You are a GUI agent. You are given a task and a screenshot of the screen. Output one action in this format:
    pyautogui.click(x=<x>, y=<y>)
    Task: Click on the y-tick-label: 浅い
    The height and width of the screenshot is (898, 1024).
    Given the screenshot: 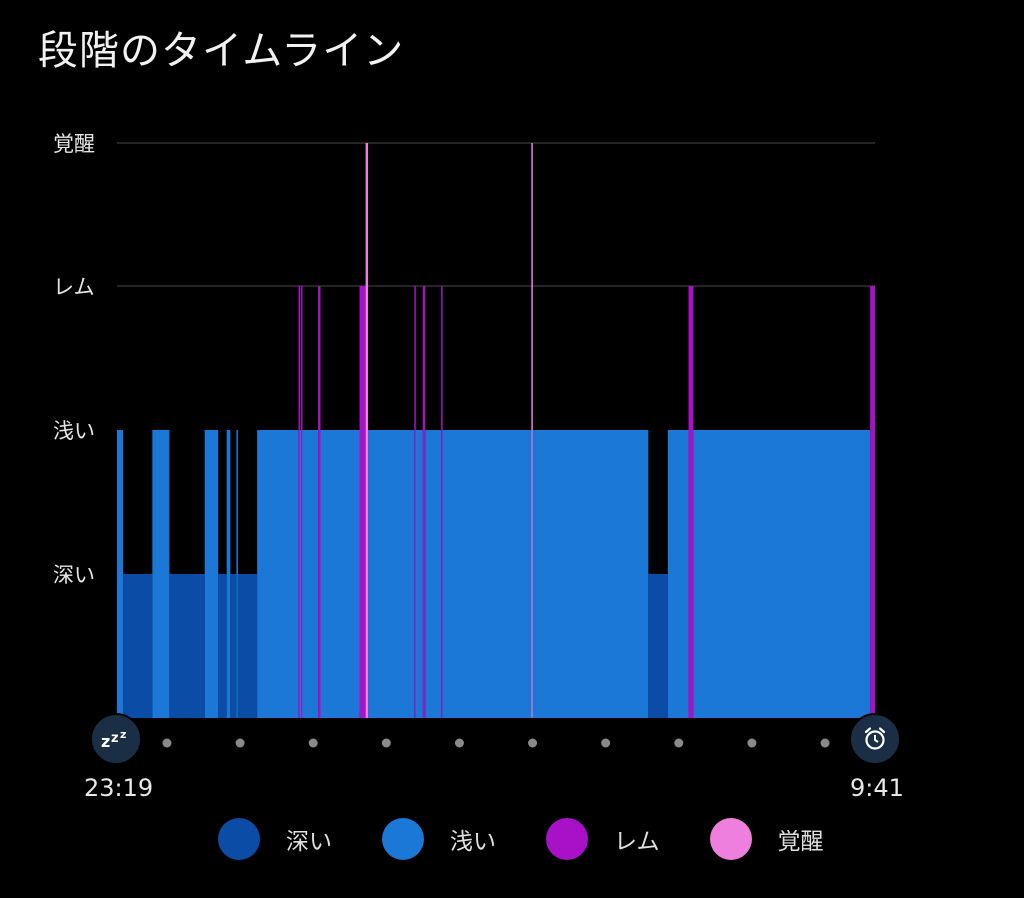 What is the action you would take?
    pyautogui.click(x=74, y=431)
    